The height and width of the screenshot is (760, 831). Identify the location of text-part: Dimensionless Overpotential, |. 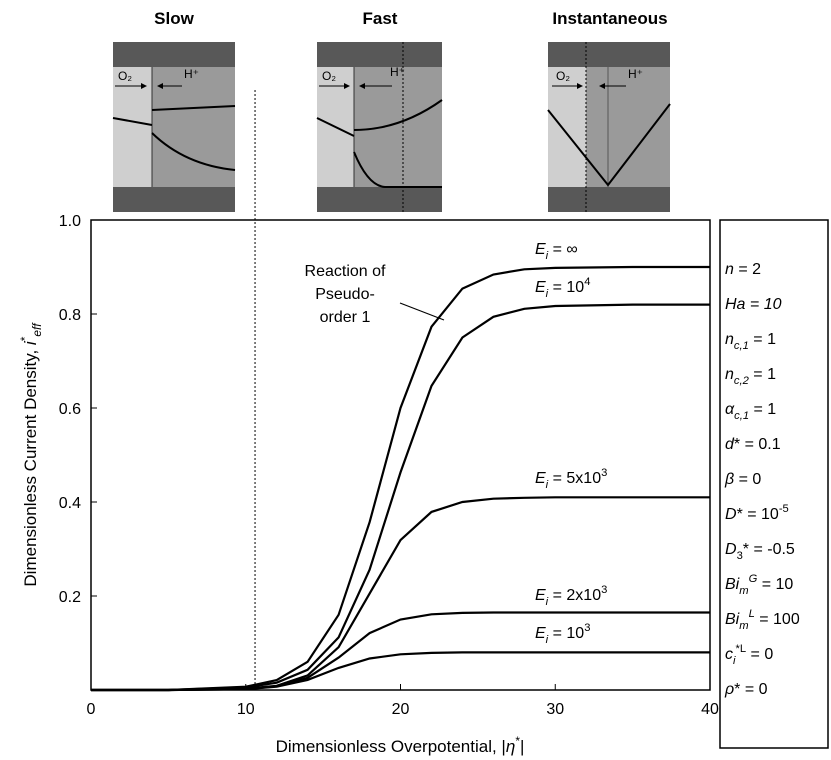
(391, 746).